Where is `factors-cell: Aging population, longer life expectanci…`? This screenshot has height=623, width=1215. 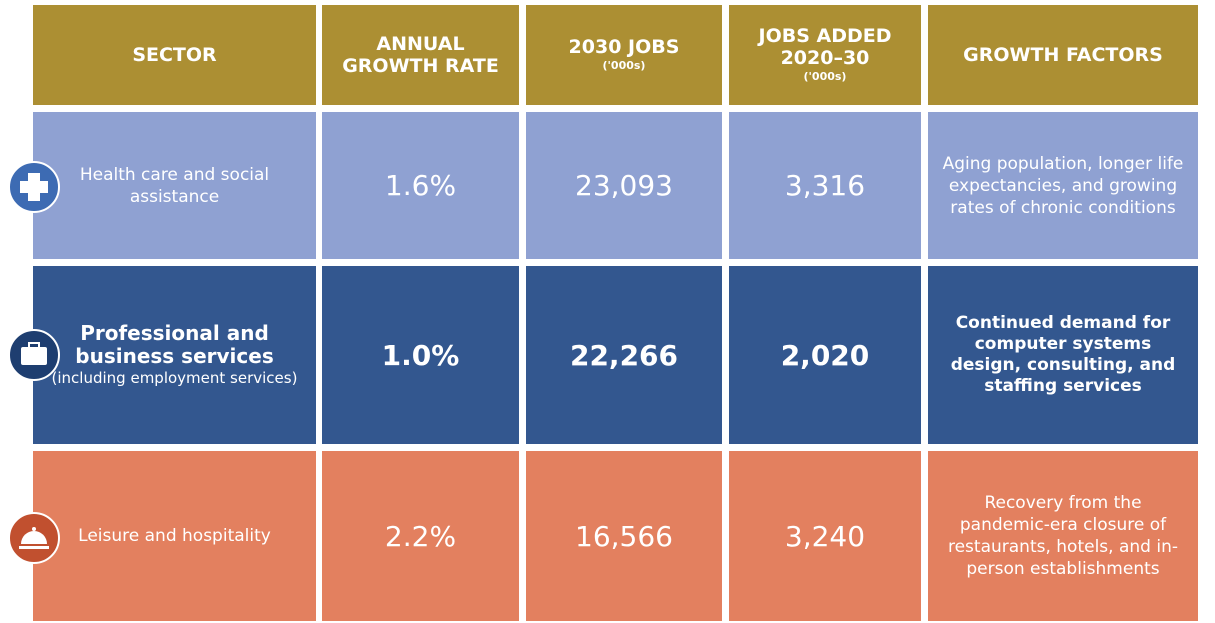
factors-cell: Aging population, longer life expectanci… is located at coordinates (1063, 185).